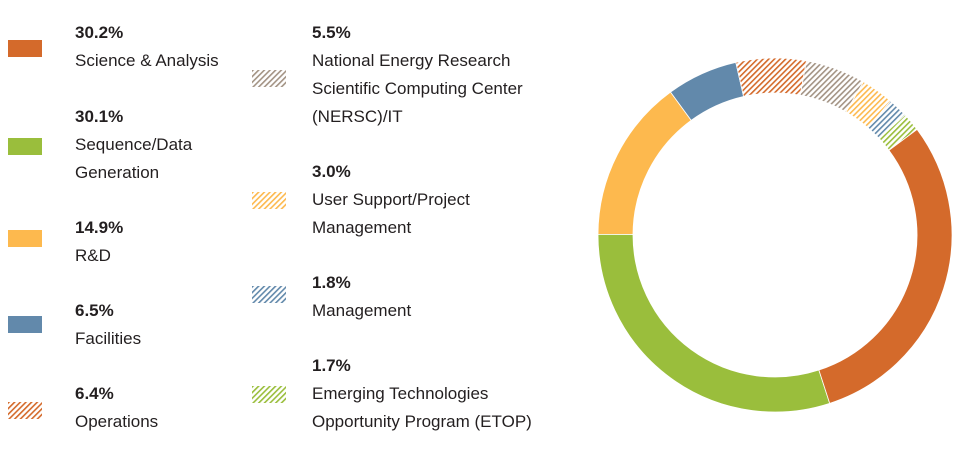 The height and width of the screenshot is (450, 960). I want to click on legend-label: Facilities, so click(108, 338).